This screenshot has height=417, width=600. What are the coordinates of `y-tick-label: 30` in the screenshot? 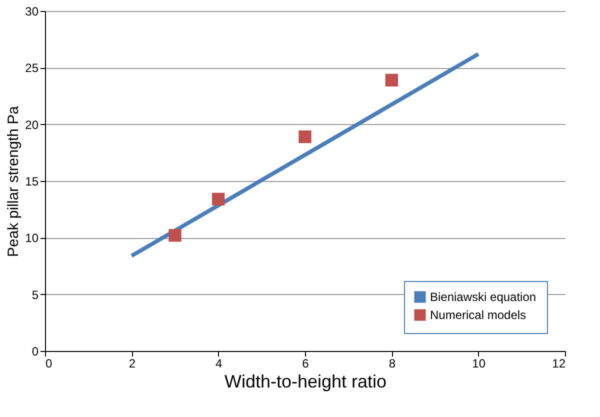 It's located at (32, 11).